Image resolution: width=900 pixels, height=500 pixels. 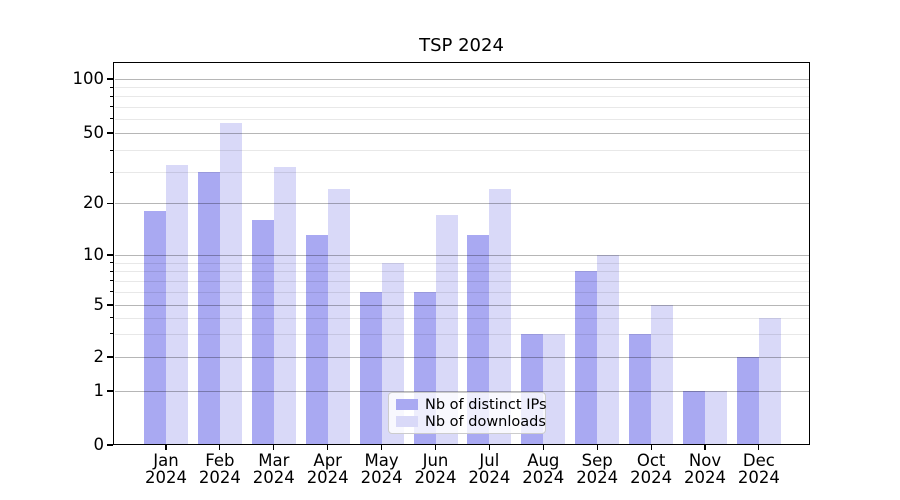 I want to click on bar-nb-of-downloads-sep, so click(x=608, y=350).